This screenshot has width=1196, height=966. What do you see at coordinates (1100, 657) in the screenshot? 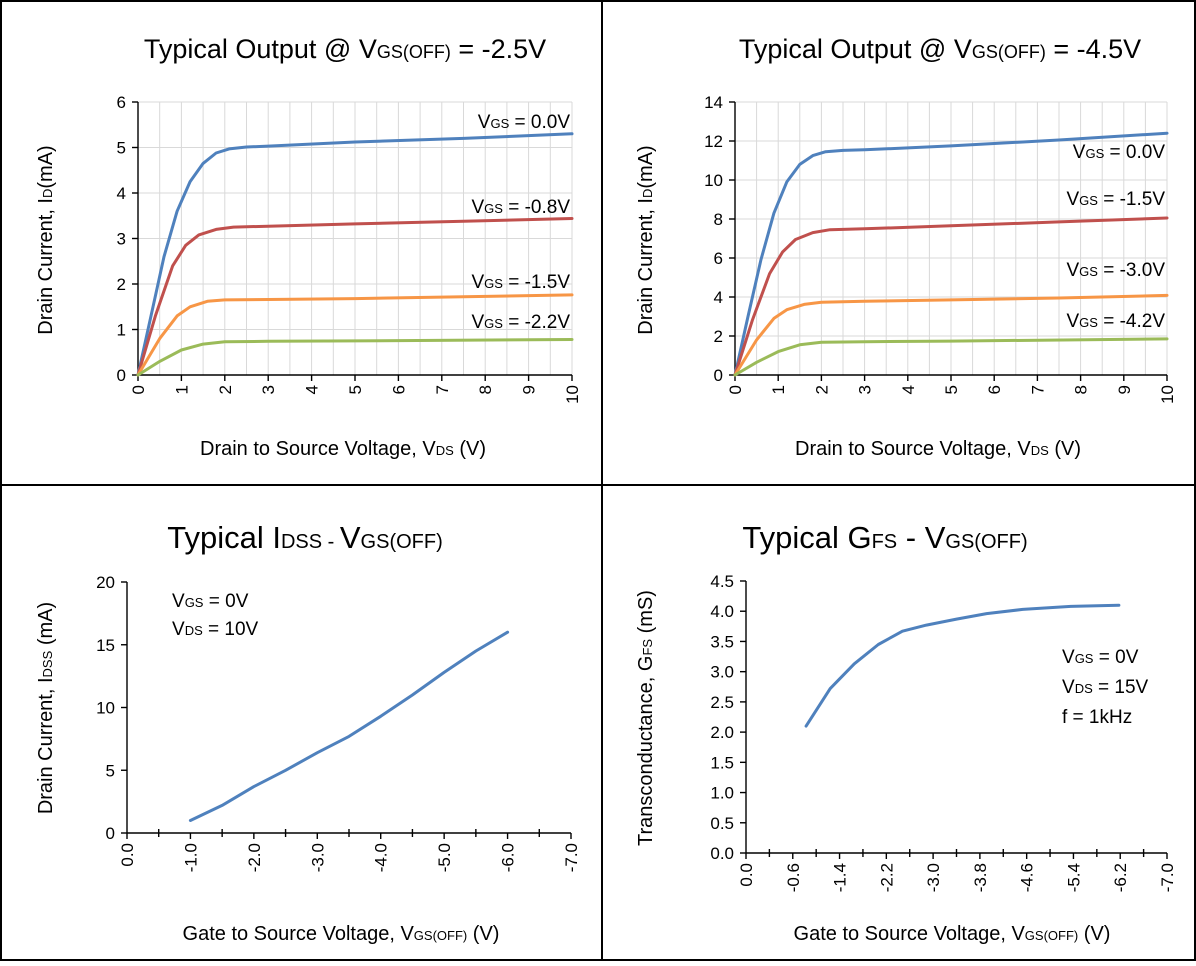
I see `chart-annotation: VGS = 0V` at bounding box center [1100, 657].